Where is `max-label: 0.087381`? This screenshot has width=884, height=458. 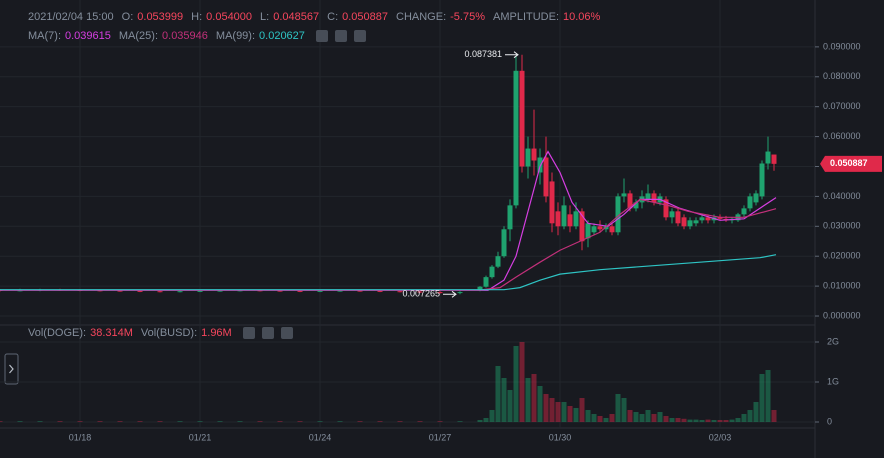 max-label: 0.087381 is located at coordinates (483, 54).